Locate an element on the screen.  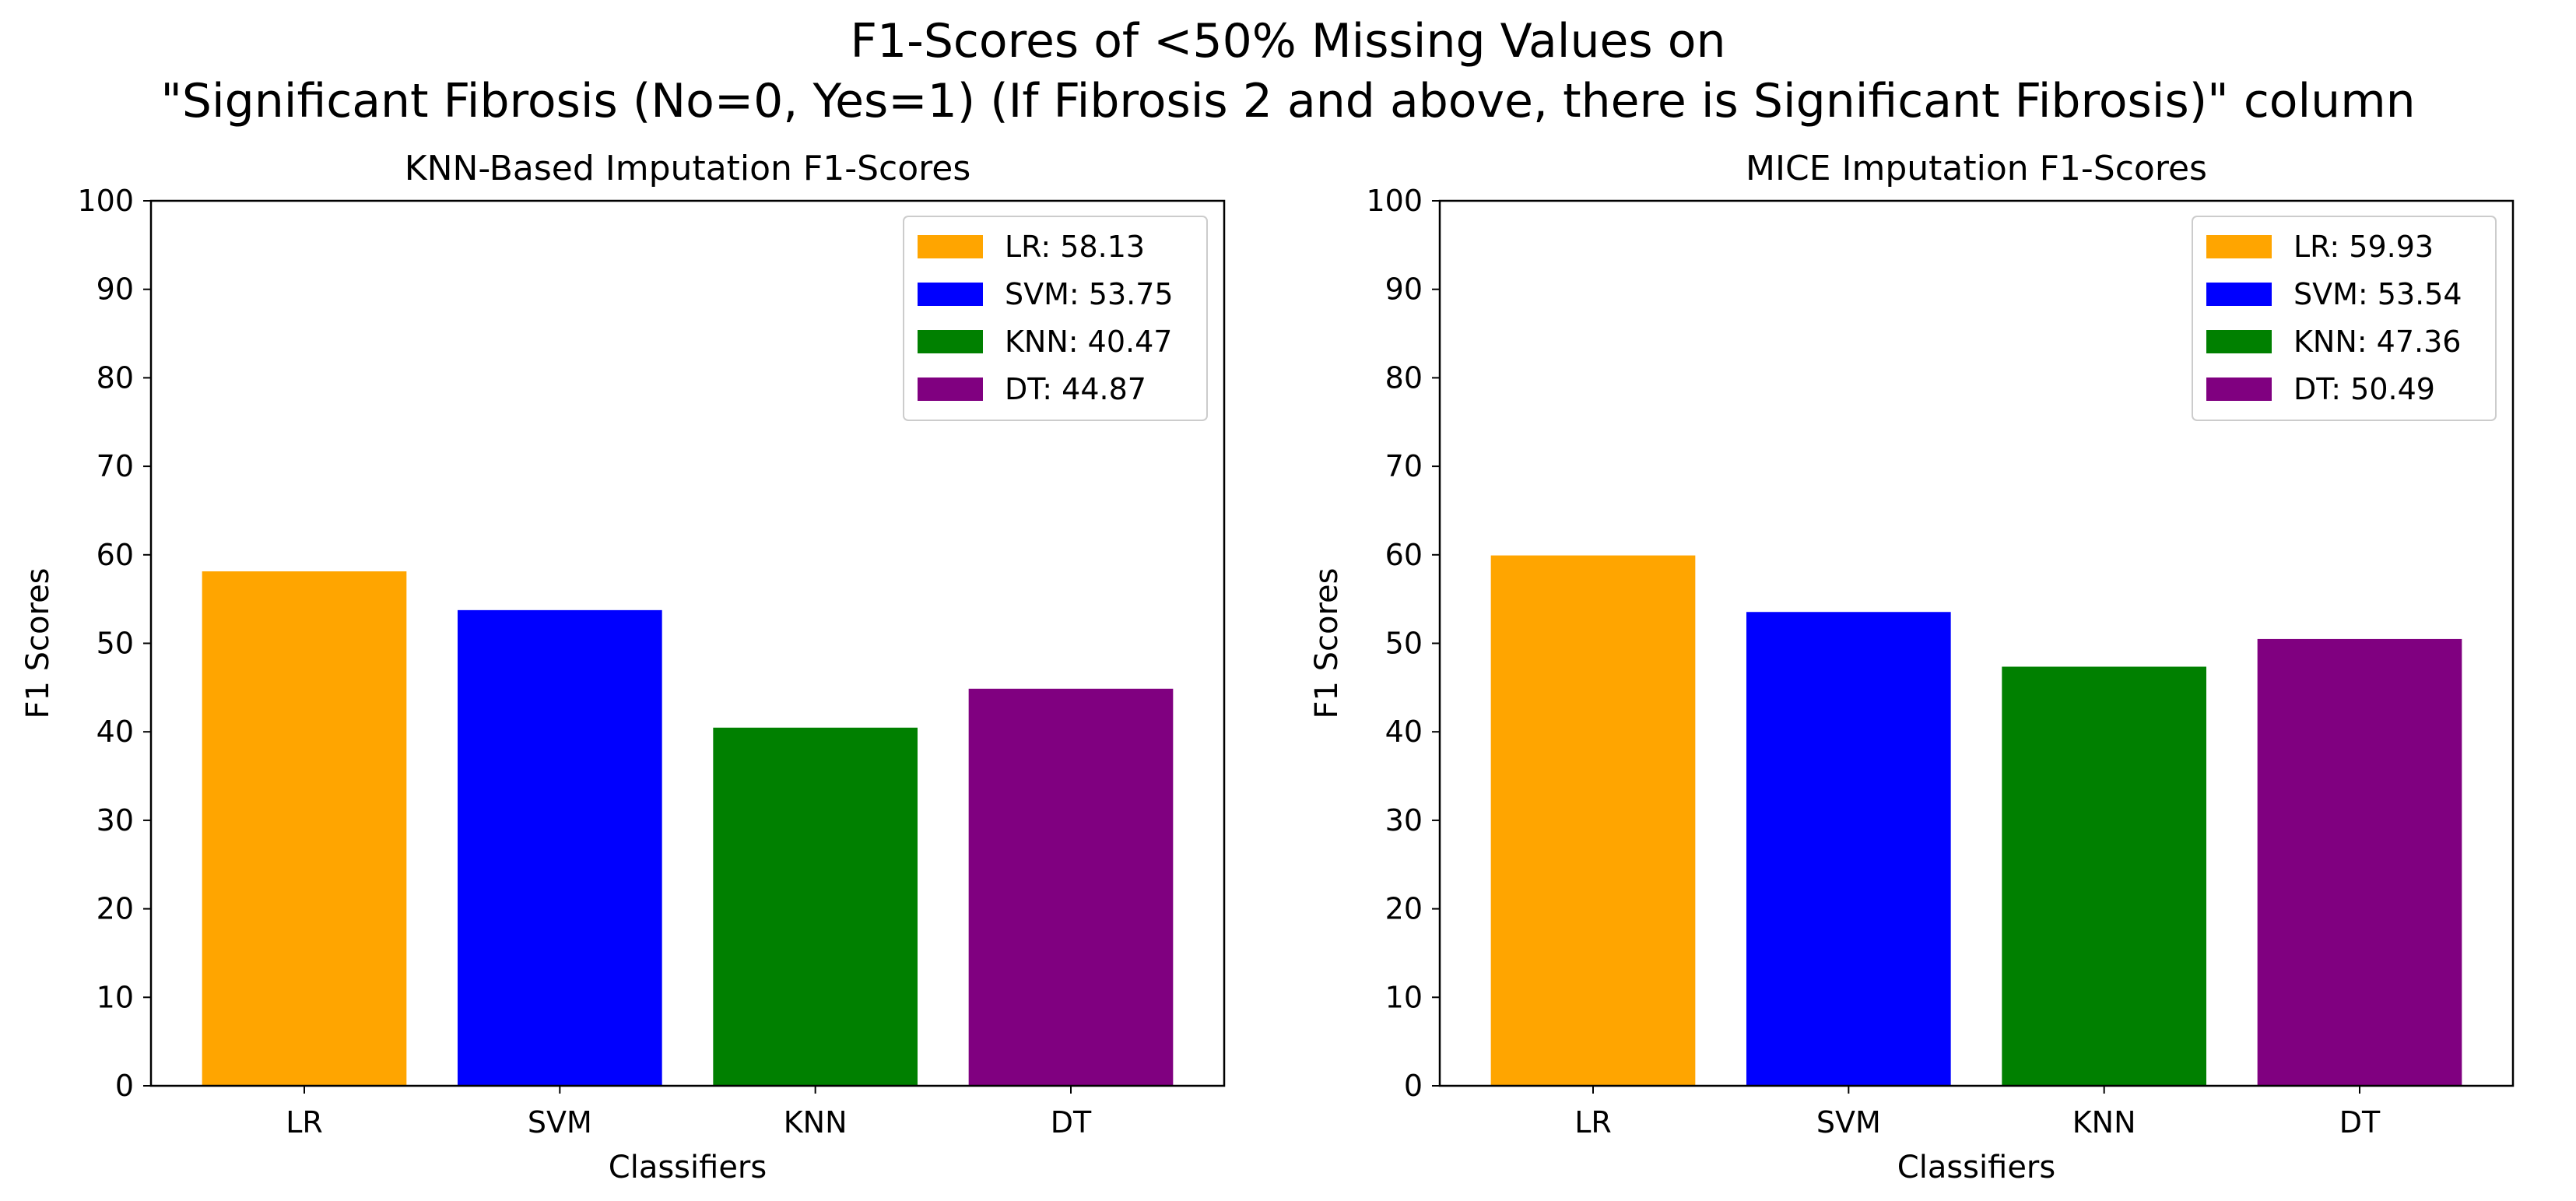
legend-label-lr: LR: 59.93 is located at coordinates (2364, 247).